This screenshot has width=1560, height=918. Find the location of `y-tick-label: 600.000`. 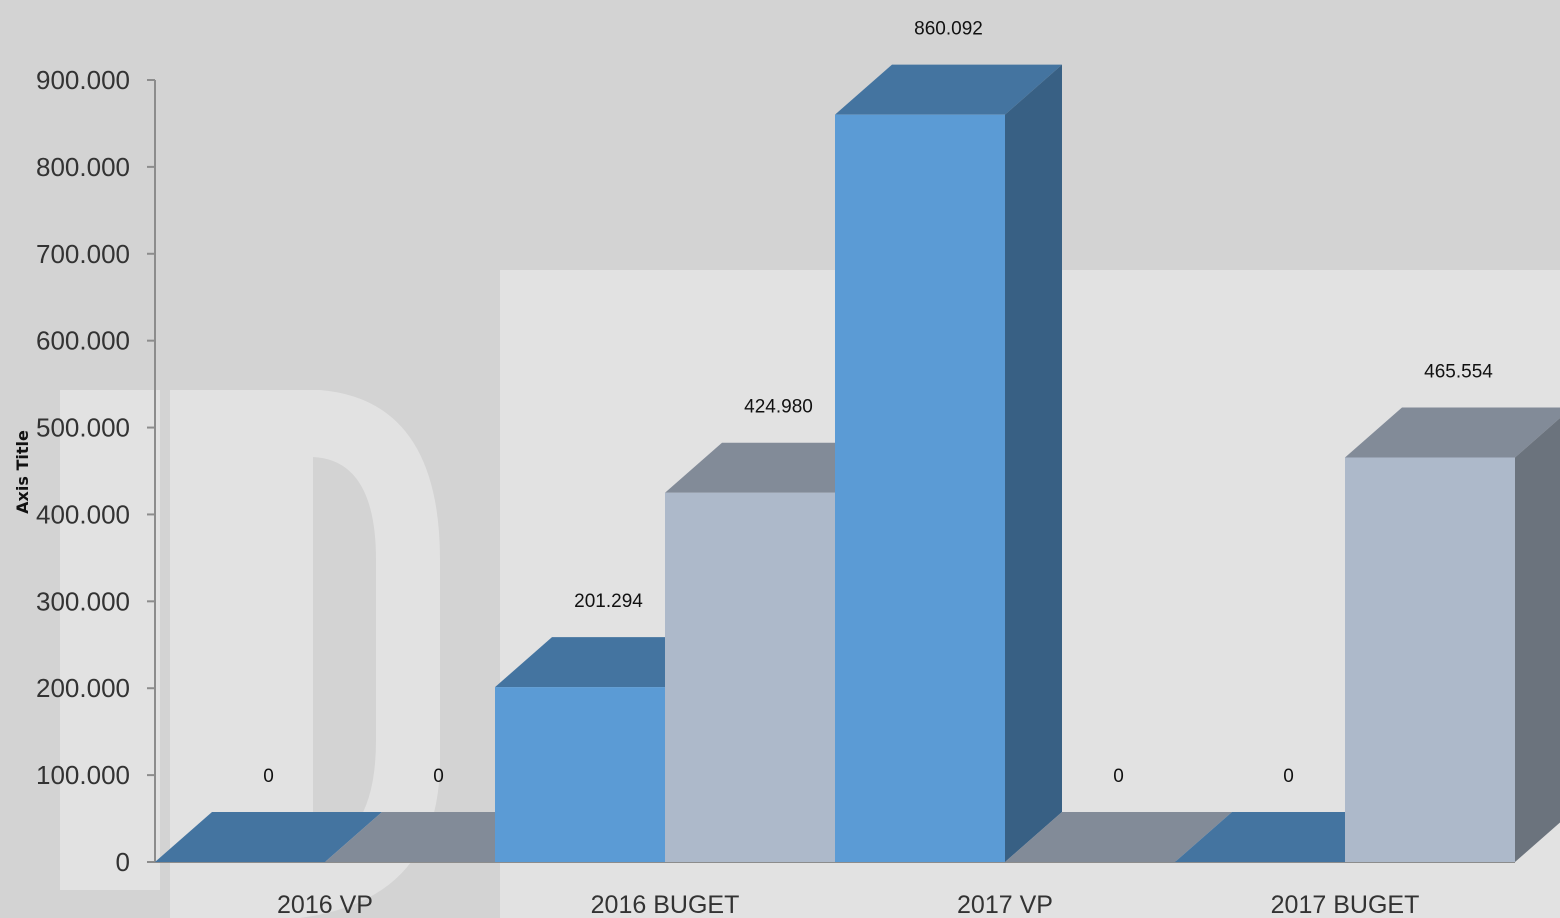

y-tick-label: 600.000 is located at coordinates (83, 341).